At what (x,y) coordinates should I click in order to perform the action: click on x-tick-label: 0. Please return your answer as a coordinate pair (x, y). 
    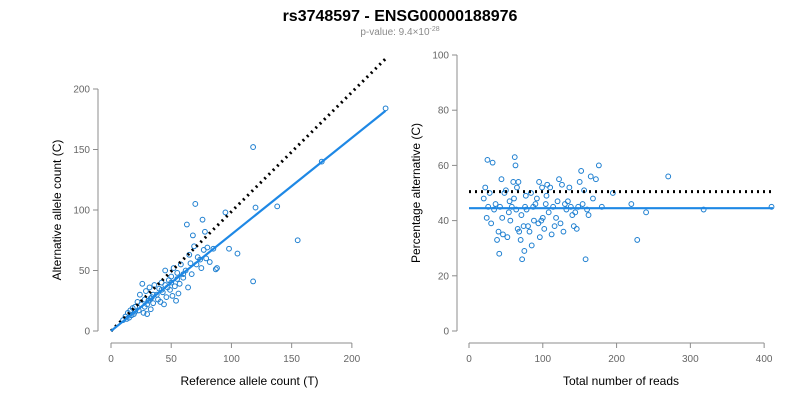
    Looking at the image, I should click on (469, 359).